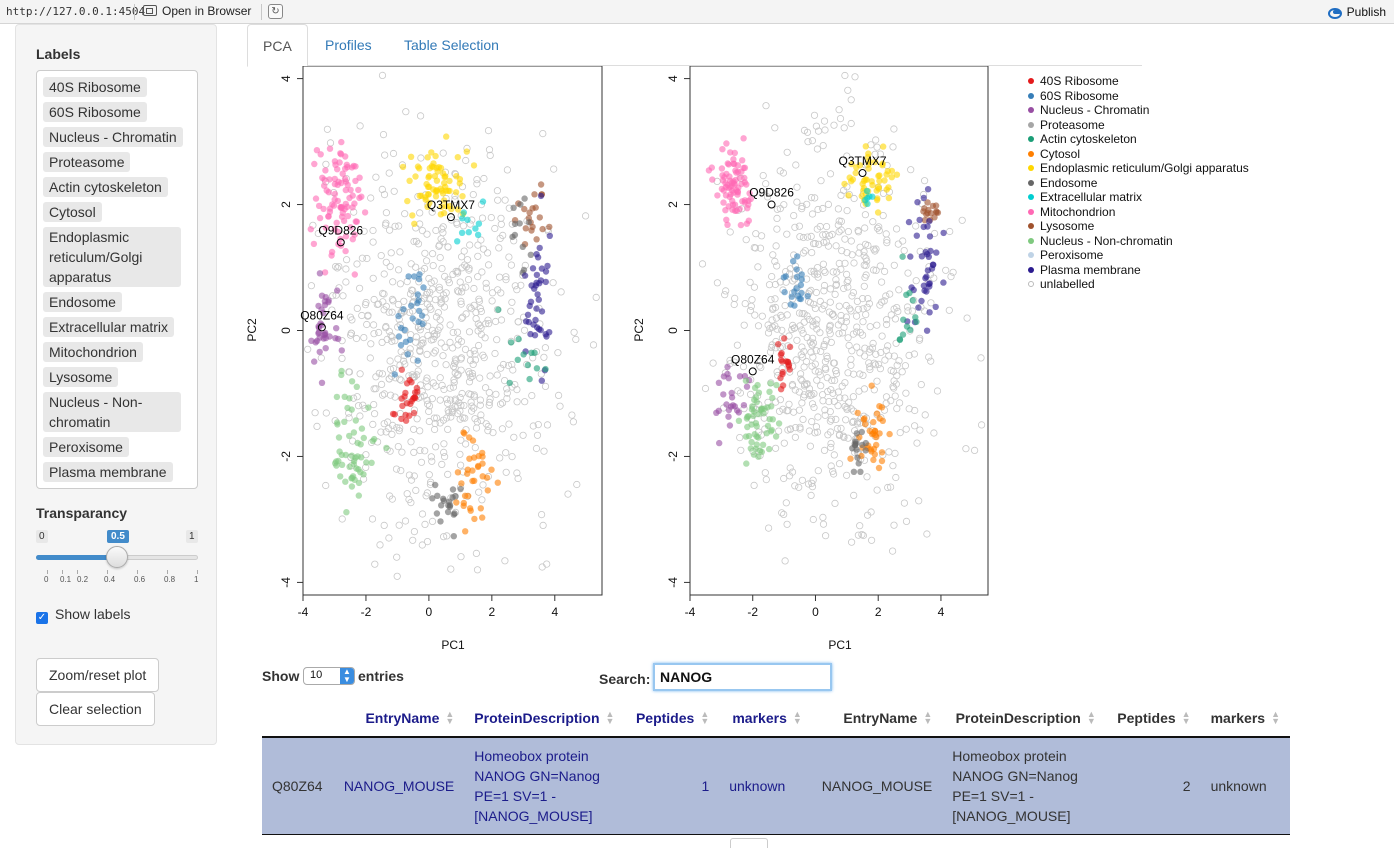  Describe the element at coordinates (877, 718) in the screenshot. I see `column-header-entryname-2: EntryName ▲ ▼` at that location.